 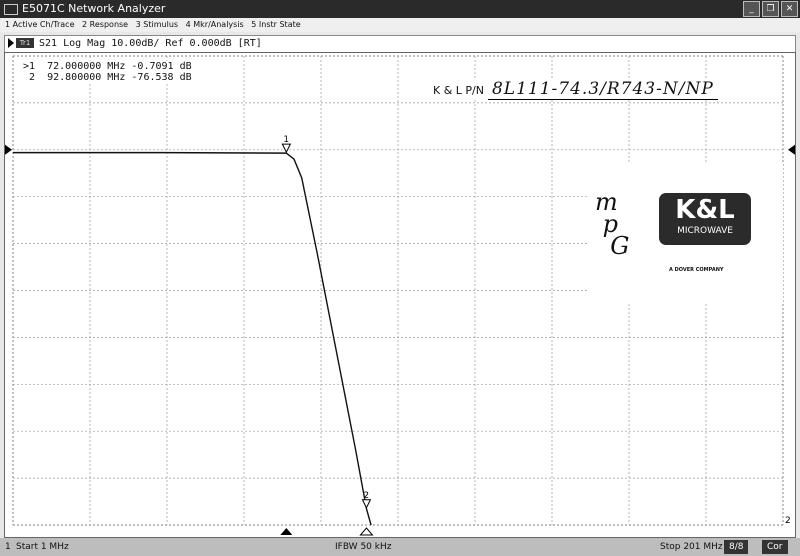 I want to click on restore-icon: ❐, so click(x=770, y=9).